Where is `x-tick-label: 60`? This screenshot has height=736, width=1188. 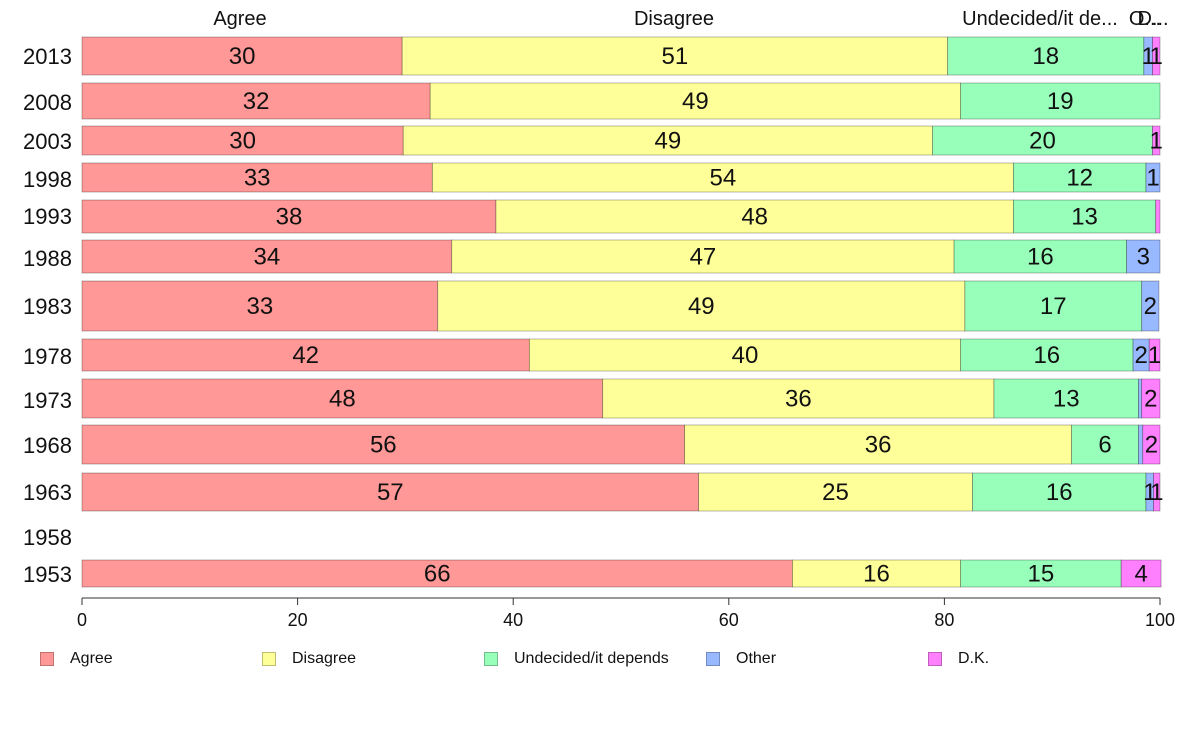 x-tick-label: 60 is located at coordinates (729, 620).